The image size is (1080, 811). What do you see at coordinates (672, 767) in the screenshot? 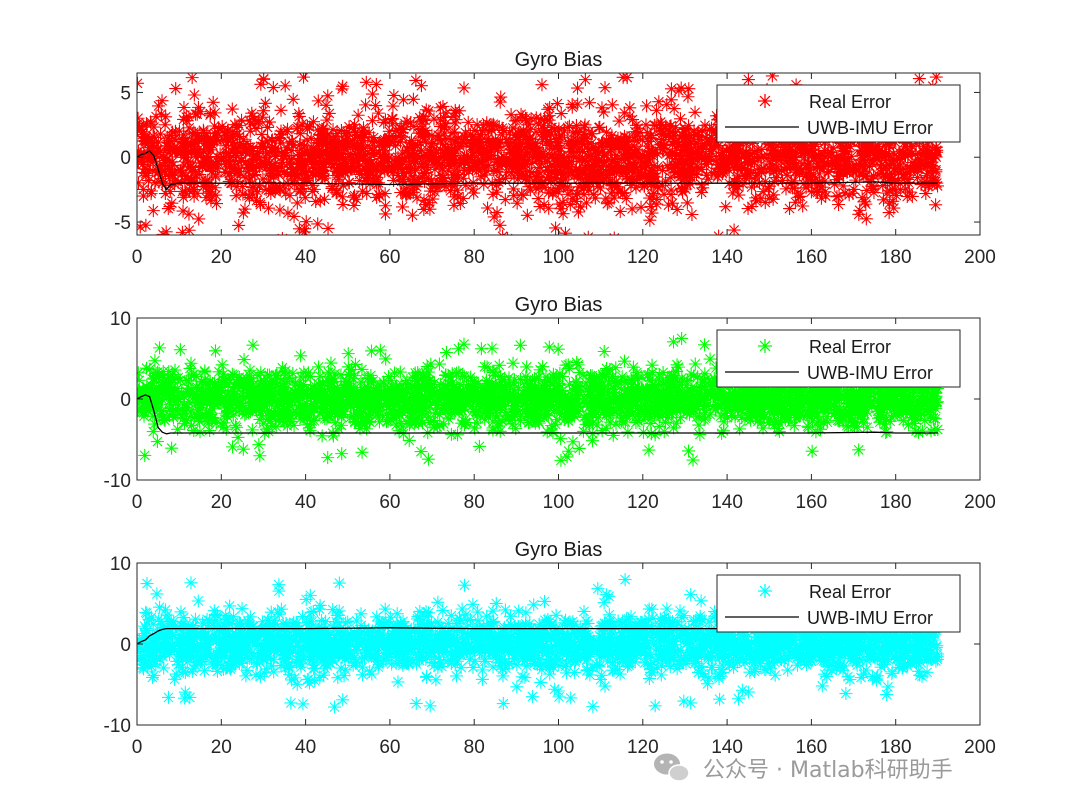
I see `wechat-bubble-icon` at bounding box center [672, 767].